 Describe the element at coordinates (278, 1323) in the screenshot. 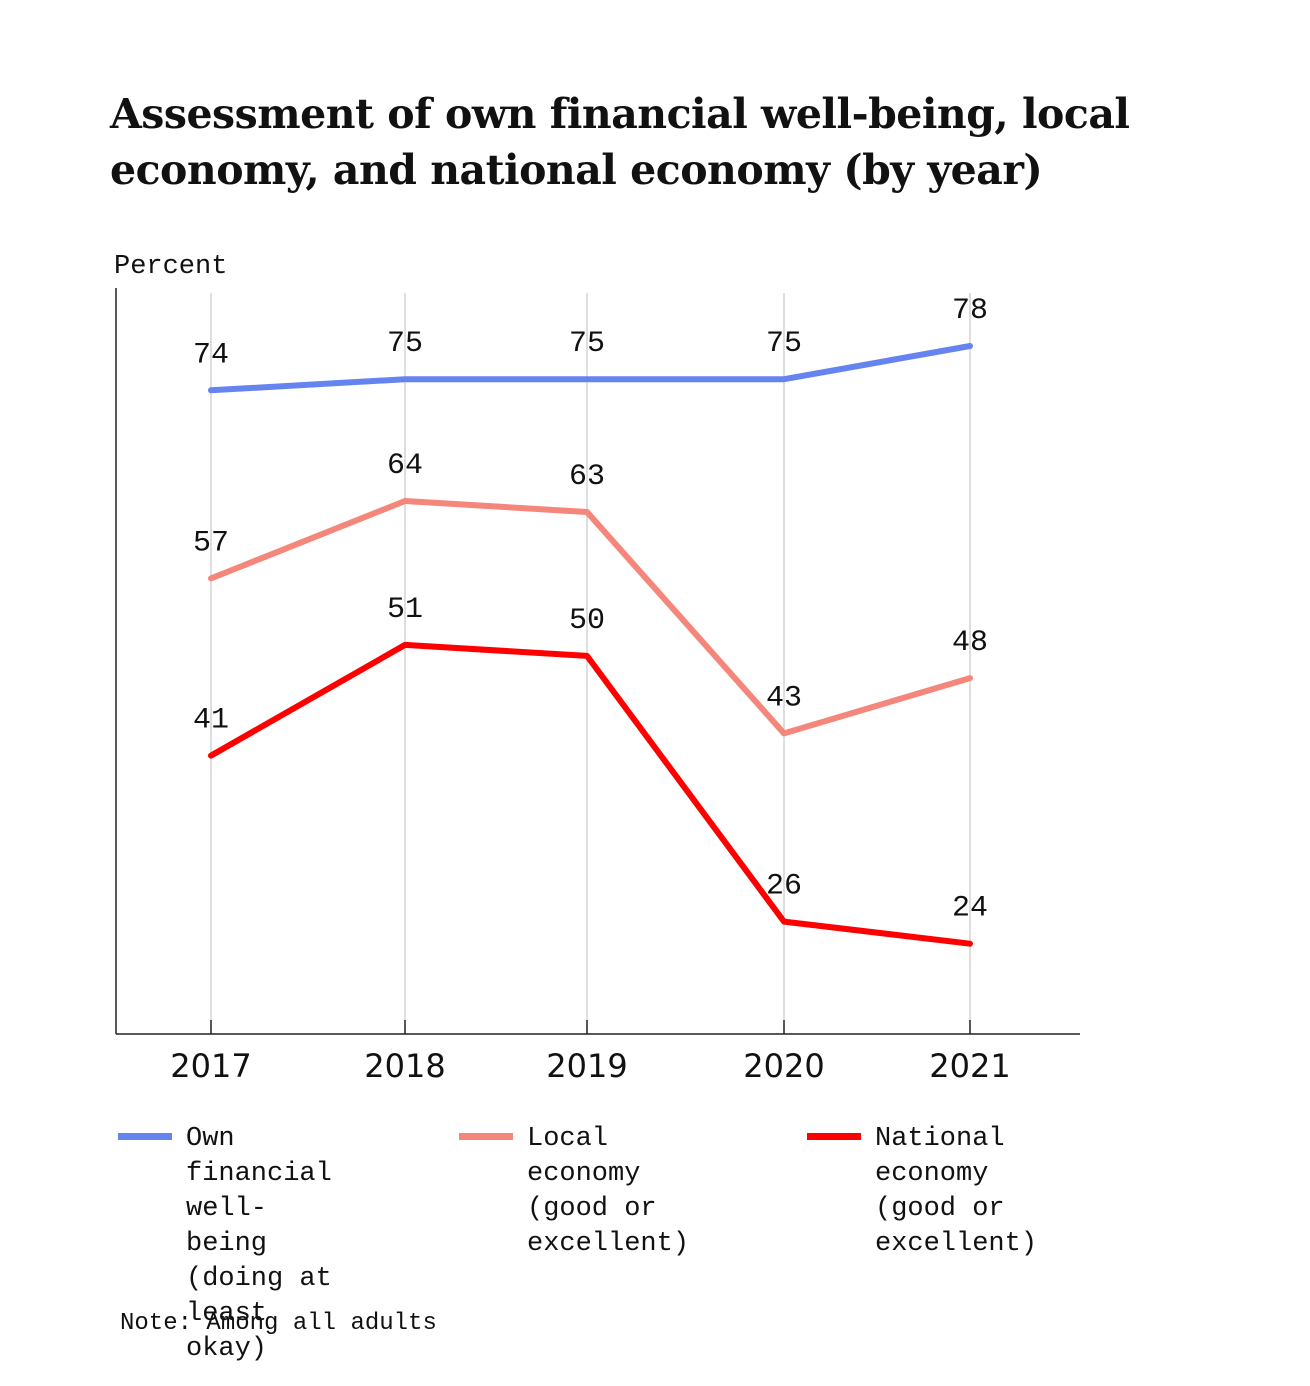

I see `chart-note: Note: Among all adults` at that location.